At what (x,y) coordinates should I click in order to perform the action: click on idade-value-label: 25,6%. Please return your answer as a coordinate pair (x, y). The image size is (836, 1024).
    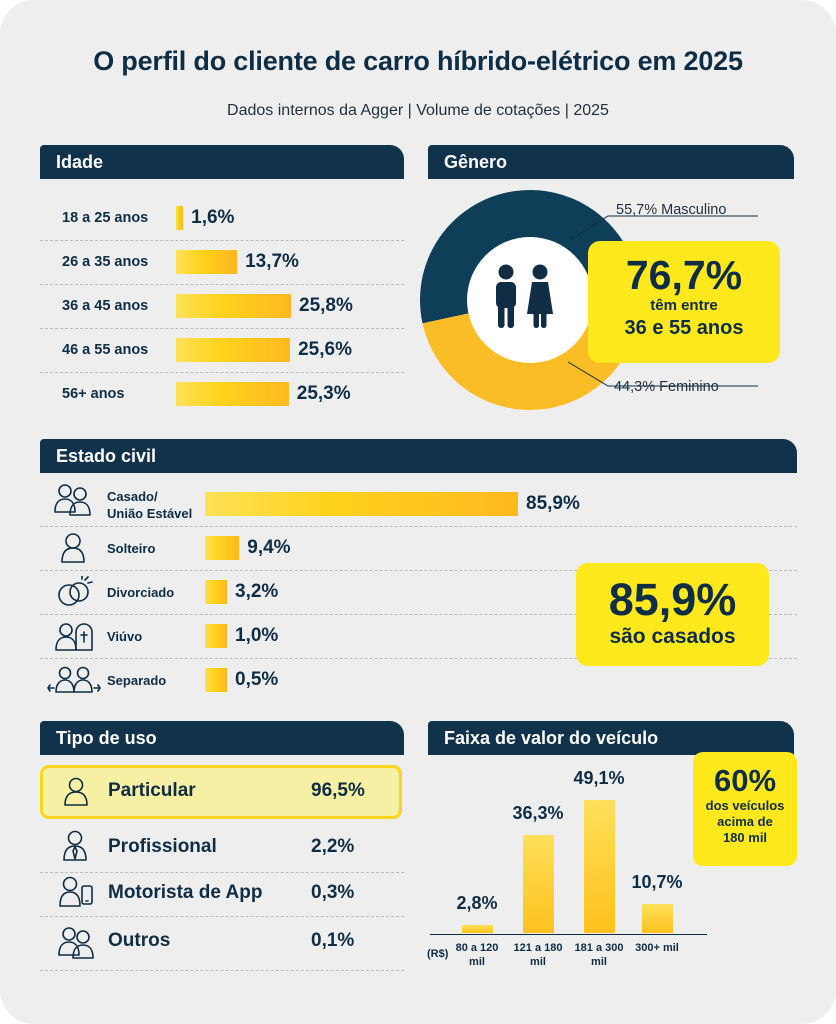
    Looking at the image, I should click on (325, 349).